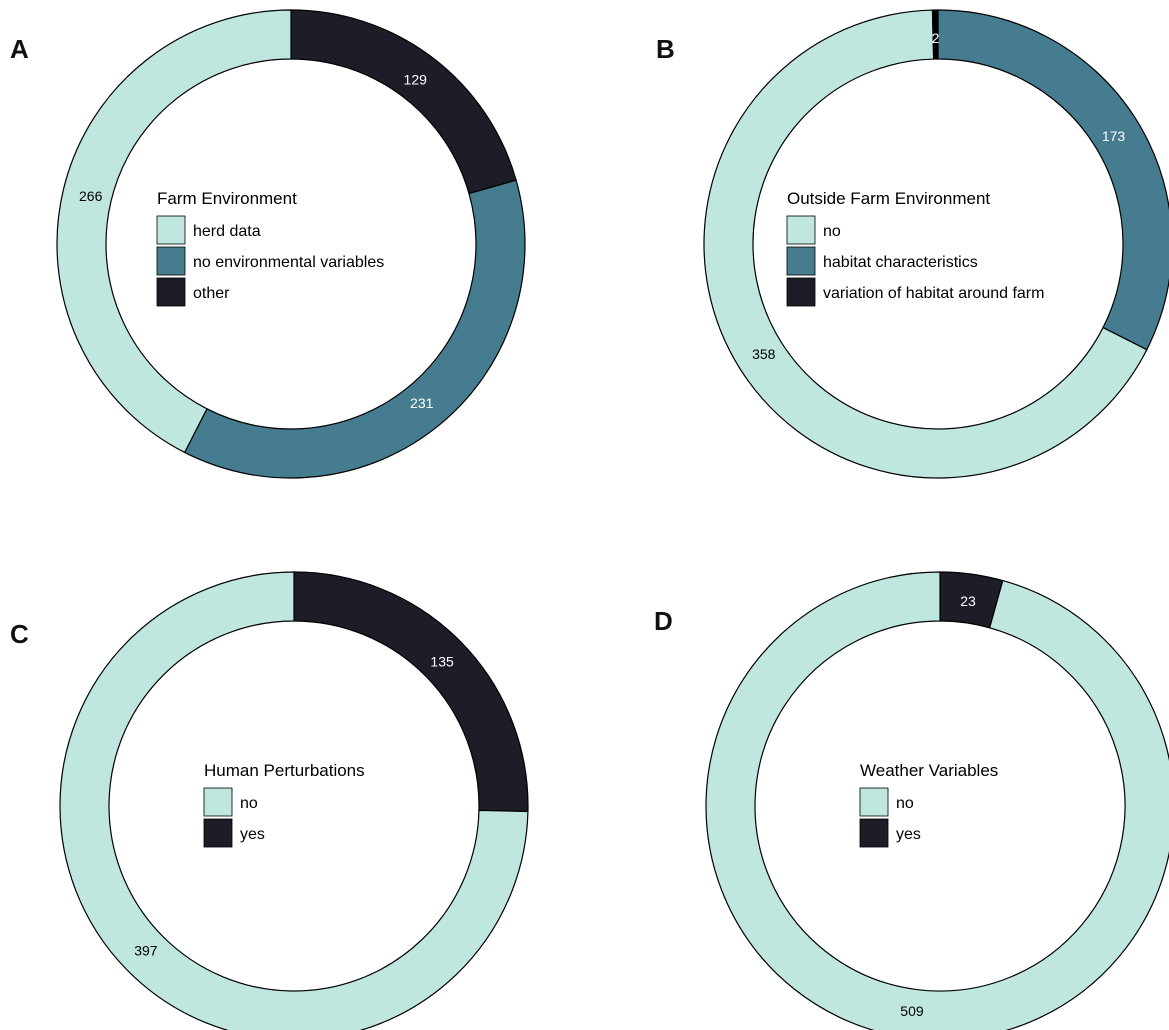  What do you see at coordinates (227, 198) in the screenshot?
I see `legend-title: Farm Environment` at bounding box center [227, 198].